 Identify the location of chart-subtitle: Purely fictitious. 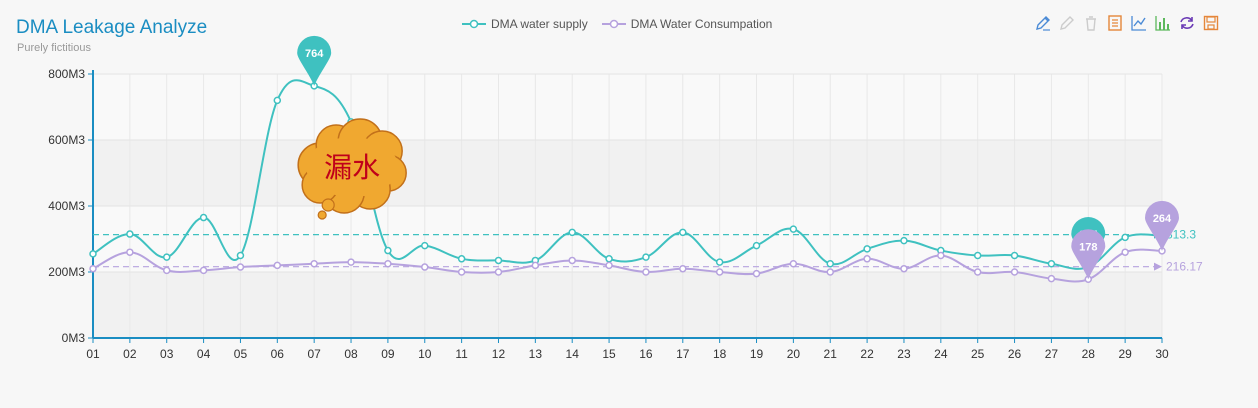
(54, 48).